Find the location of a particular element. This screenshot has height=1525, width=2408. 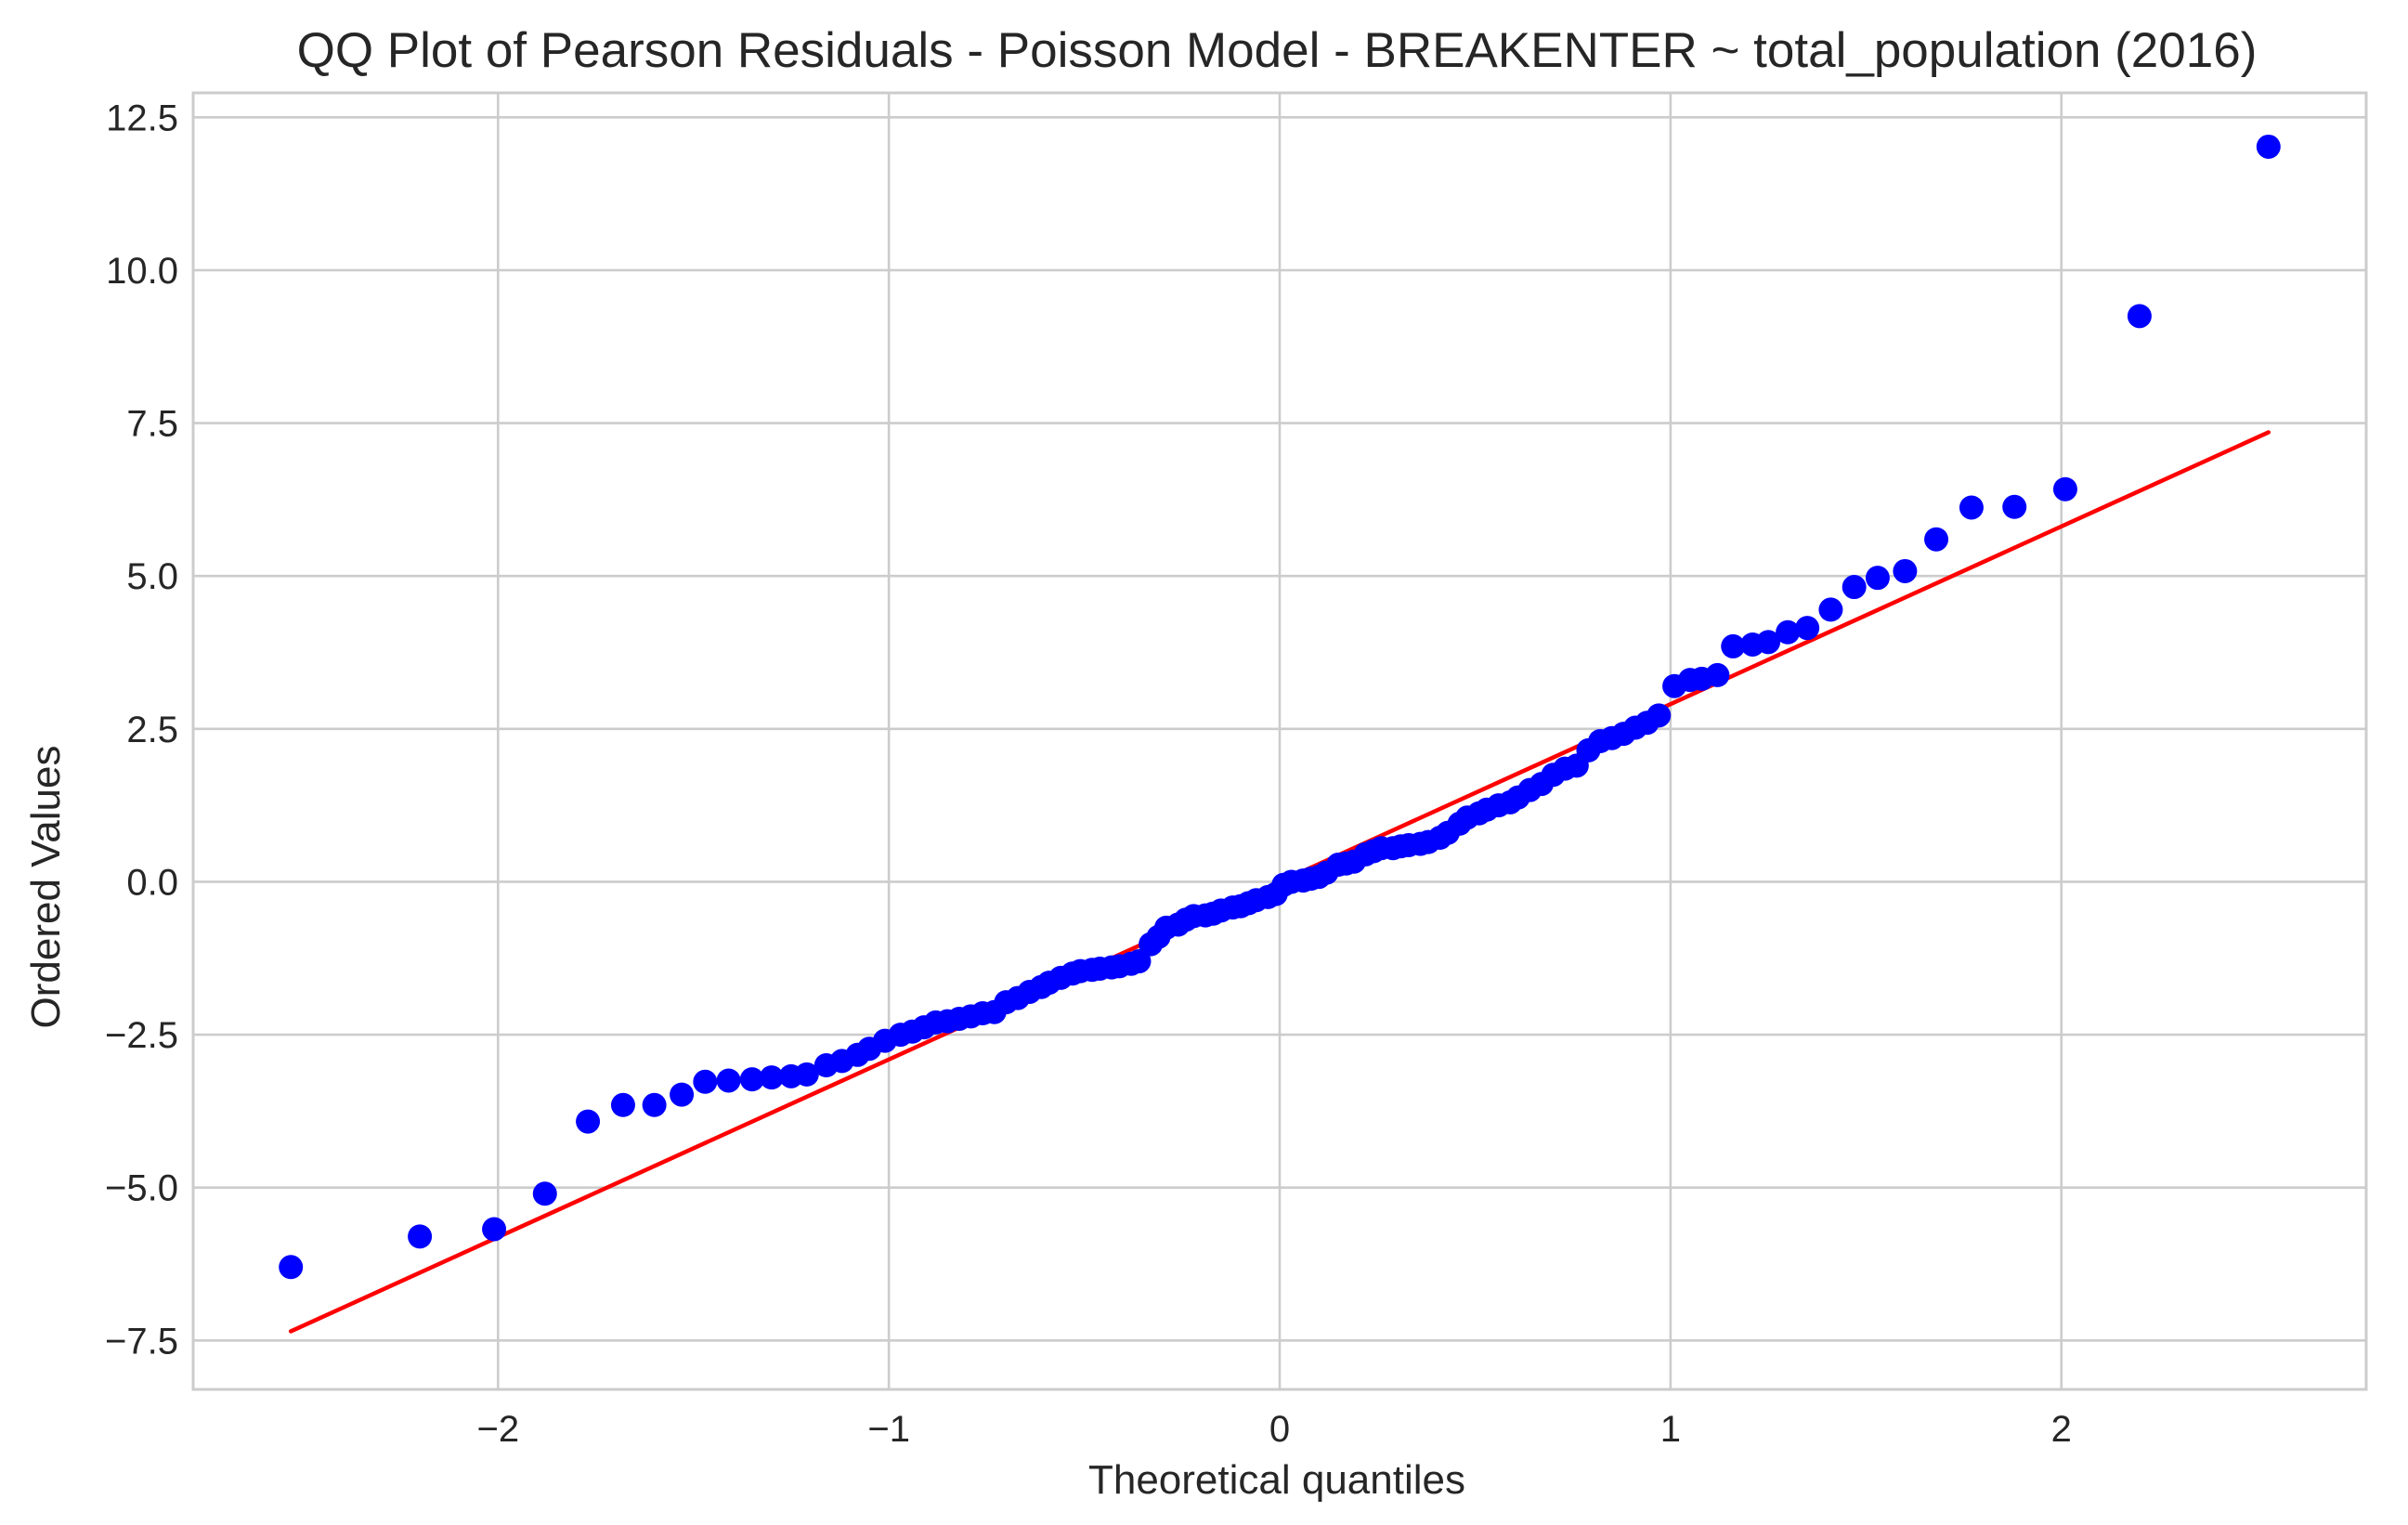

y-tick-label: 10.0 is located at coordinates (142, 271).